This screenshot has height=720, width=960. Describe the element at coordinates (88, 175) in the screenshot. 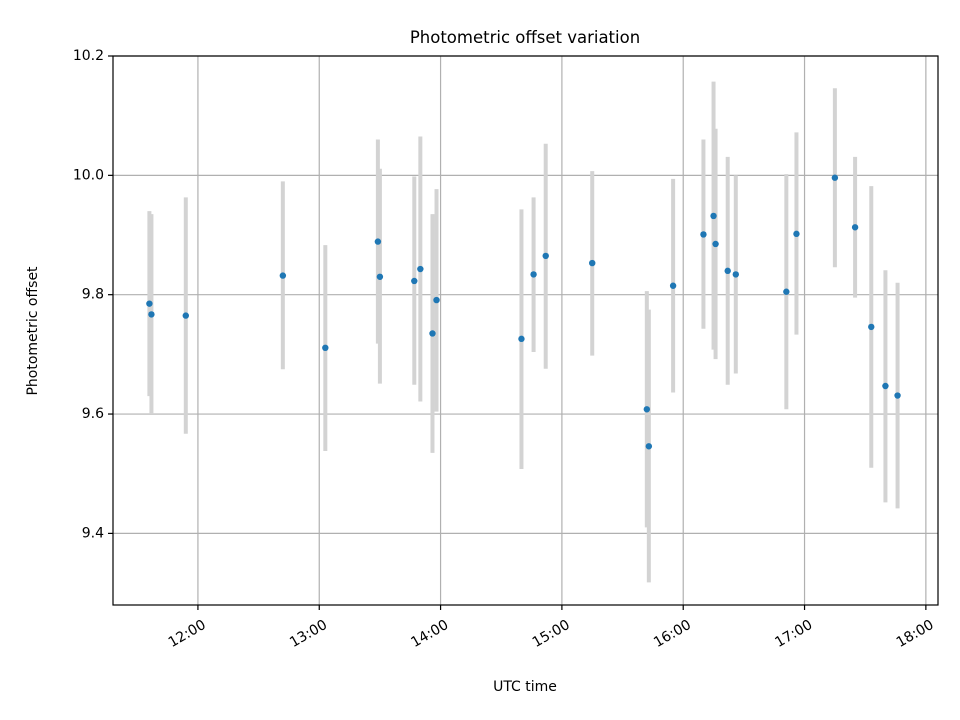

I see `y-tick-label: 10.0` at that location.